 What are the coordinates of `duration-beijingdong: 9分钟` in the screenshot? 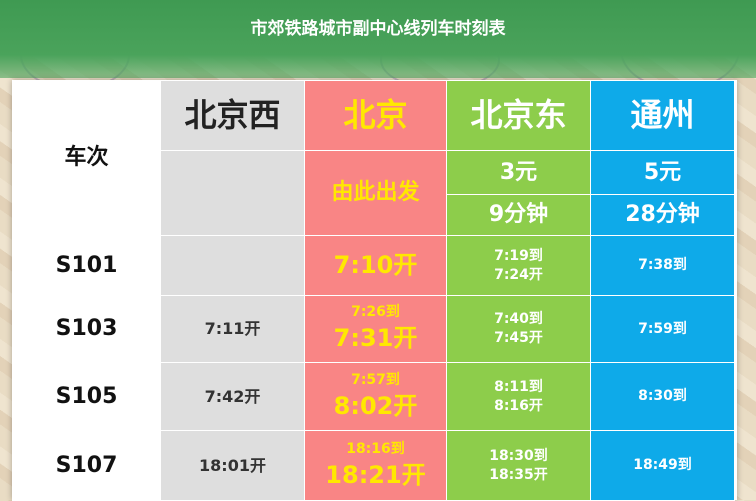 It's located at (518, 215).